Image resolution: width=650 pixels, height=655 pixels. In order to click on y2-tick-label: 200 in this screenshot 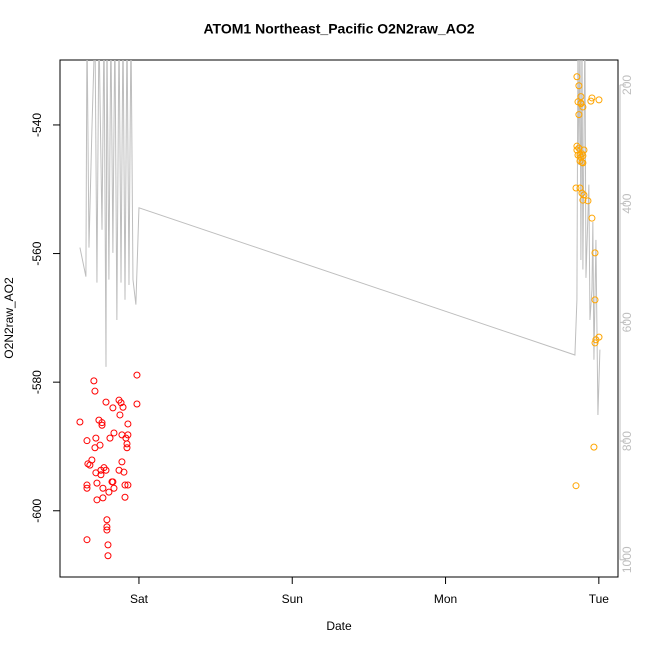, I will do `click(627, 85)`.